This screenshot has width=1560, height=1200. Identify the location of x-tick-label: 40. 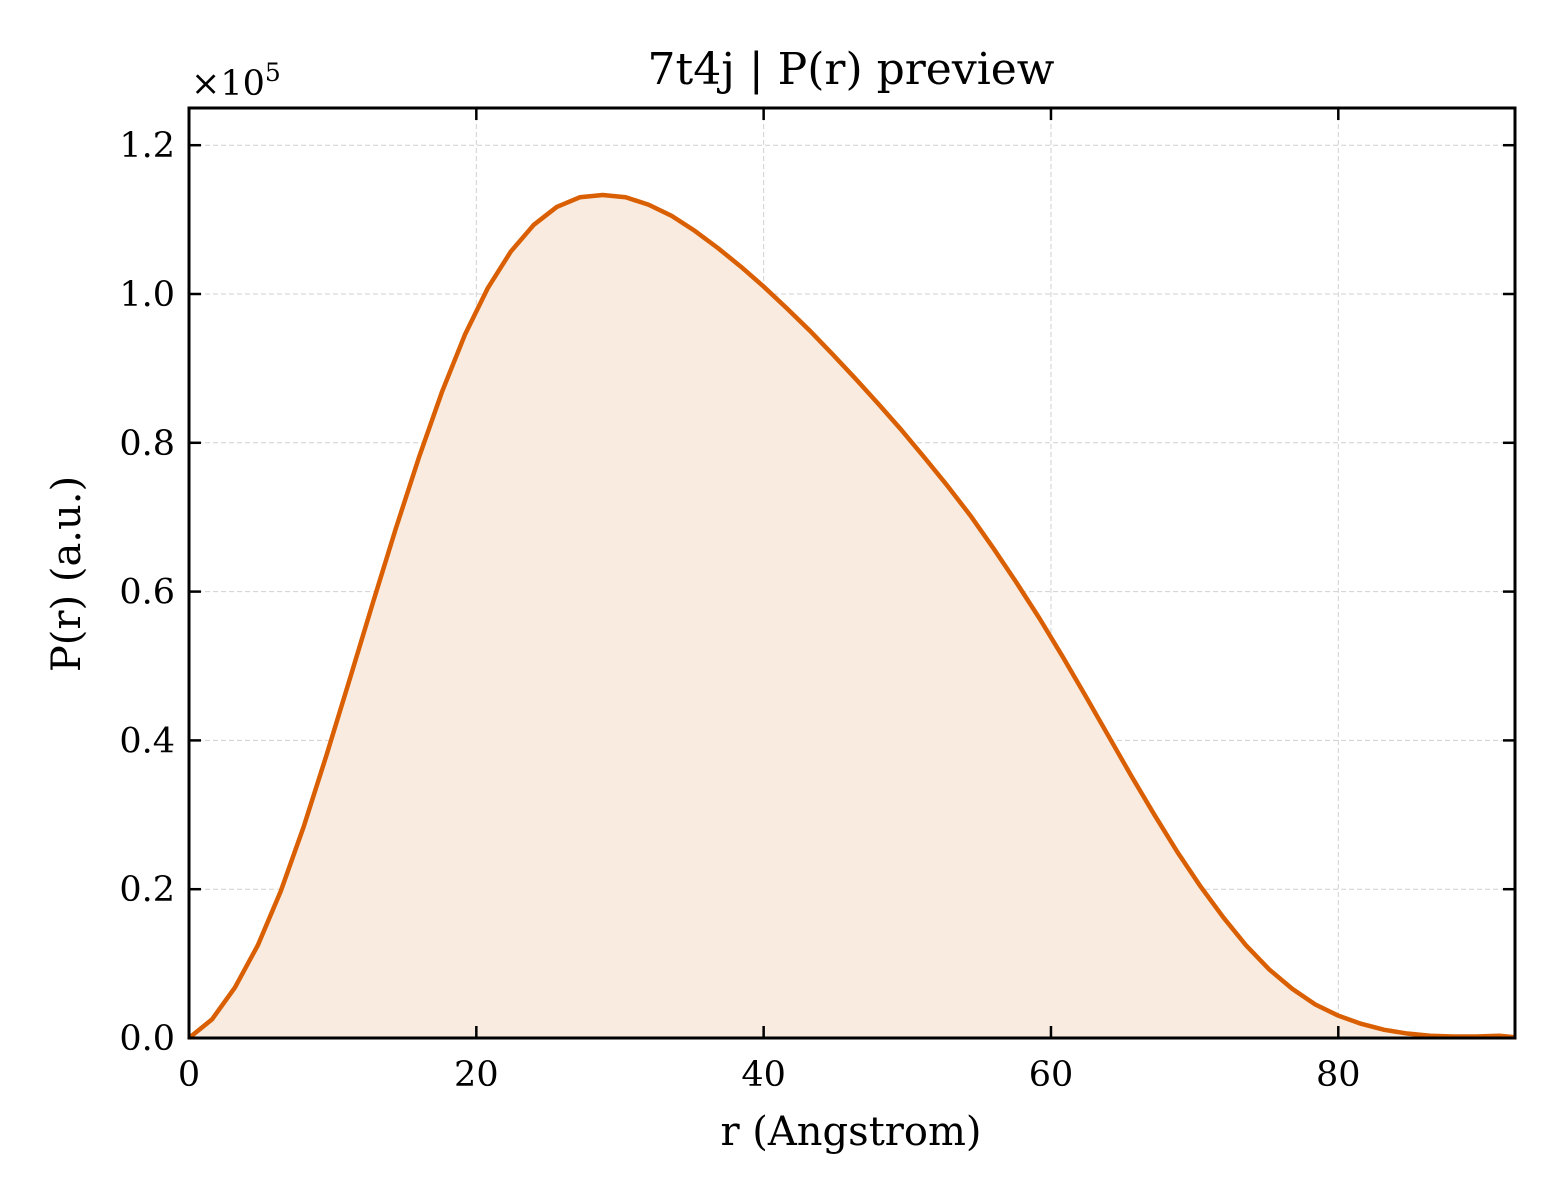
(763, 1075).